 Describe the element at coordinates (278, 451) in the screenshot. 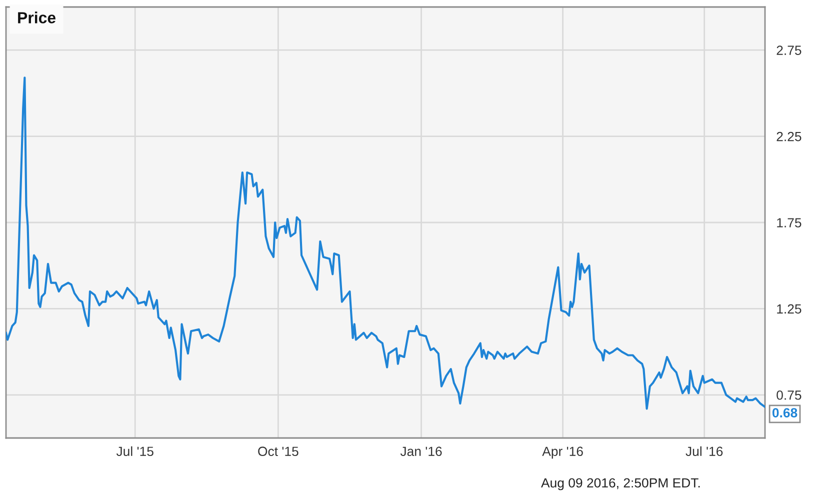

I see `x-tick-label: Oct '15` at that location.